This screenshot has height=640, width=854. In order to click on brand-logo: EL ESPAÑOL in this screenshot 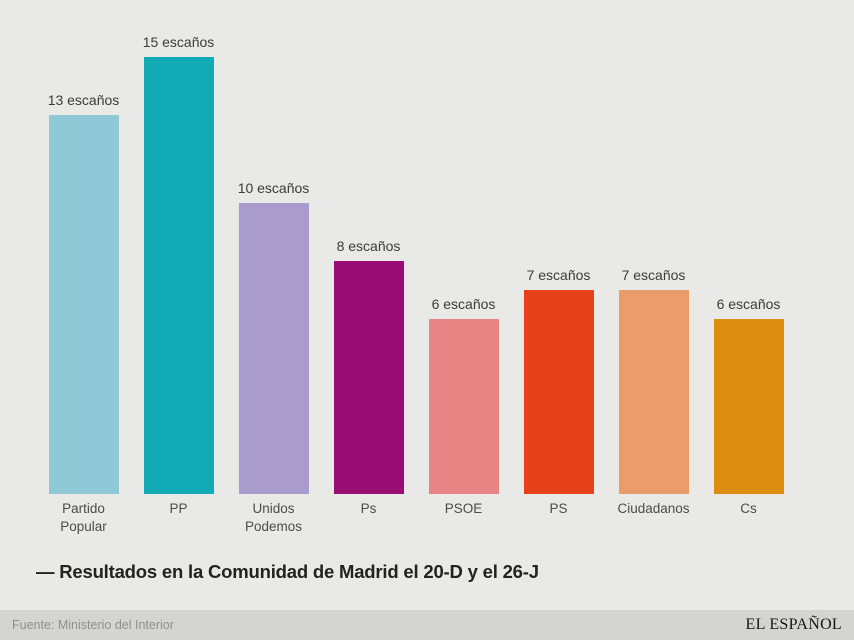, I will do `click(793, 624)`.